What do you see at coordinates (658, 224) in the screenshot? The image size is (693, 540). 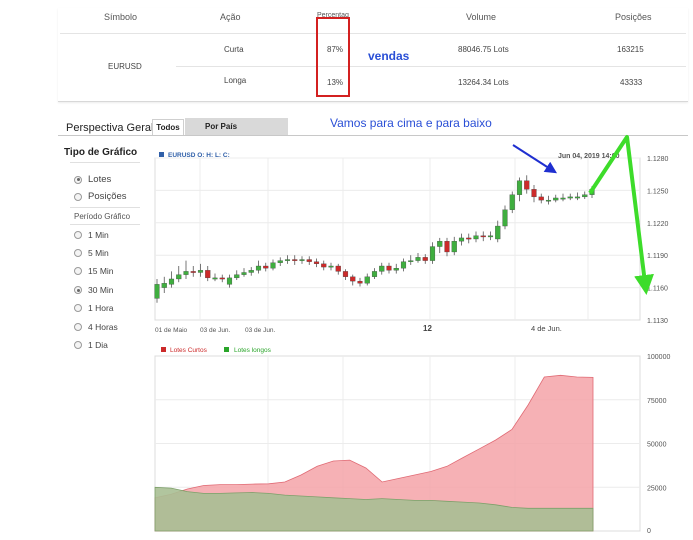 I see `y-tick: 1.1220` at bounding box center [658, 224].